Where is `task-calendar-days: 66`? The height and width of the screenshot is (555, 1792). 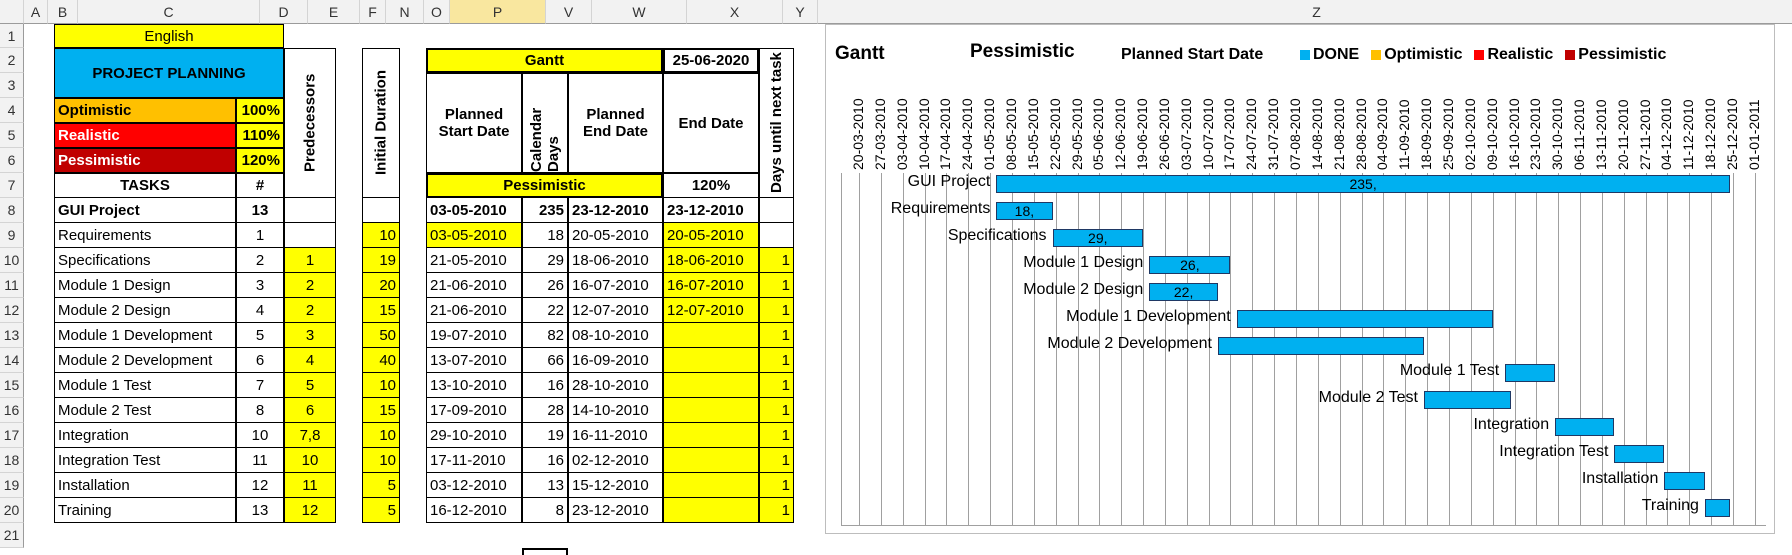 task-calendar-days: 66 is located at coordinates (545, 360).